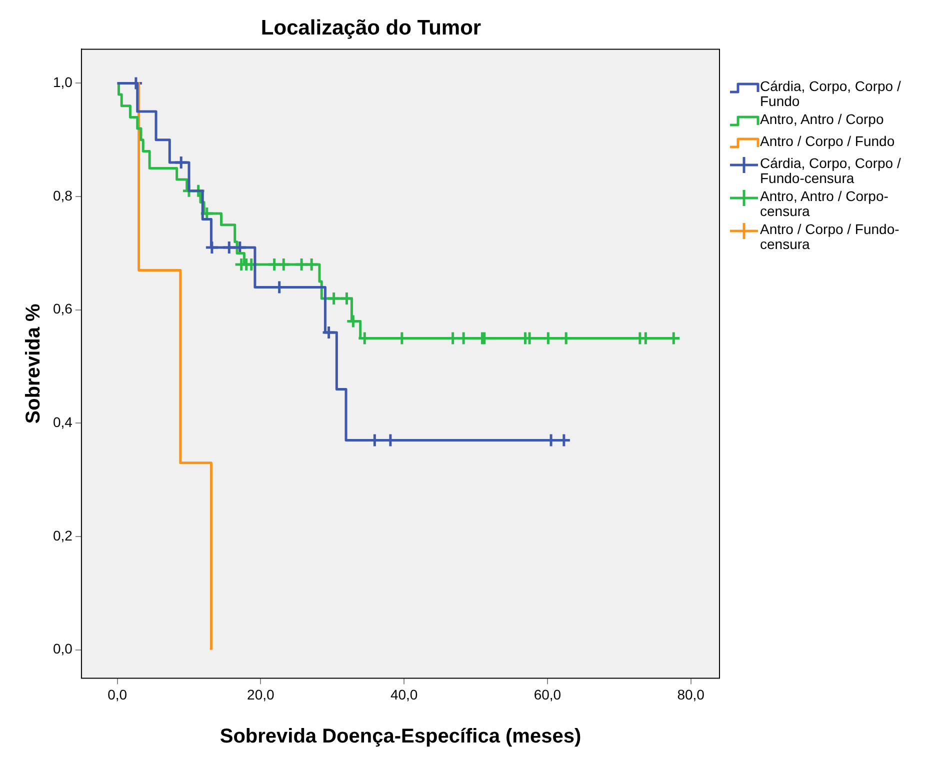 The image size is (943, 765). What do you see at coordinates (33, 363) in the screenshot?
I see `y-axis-title: Sobrevida %` at bounding box center [33, 363].